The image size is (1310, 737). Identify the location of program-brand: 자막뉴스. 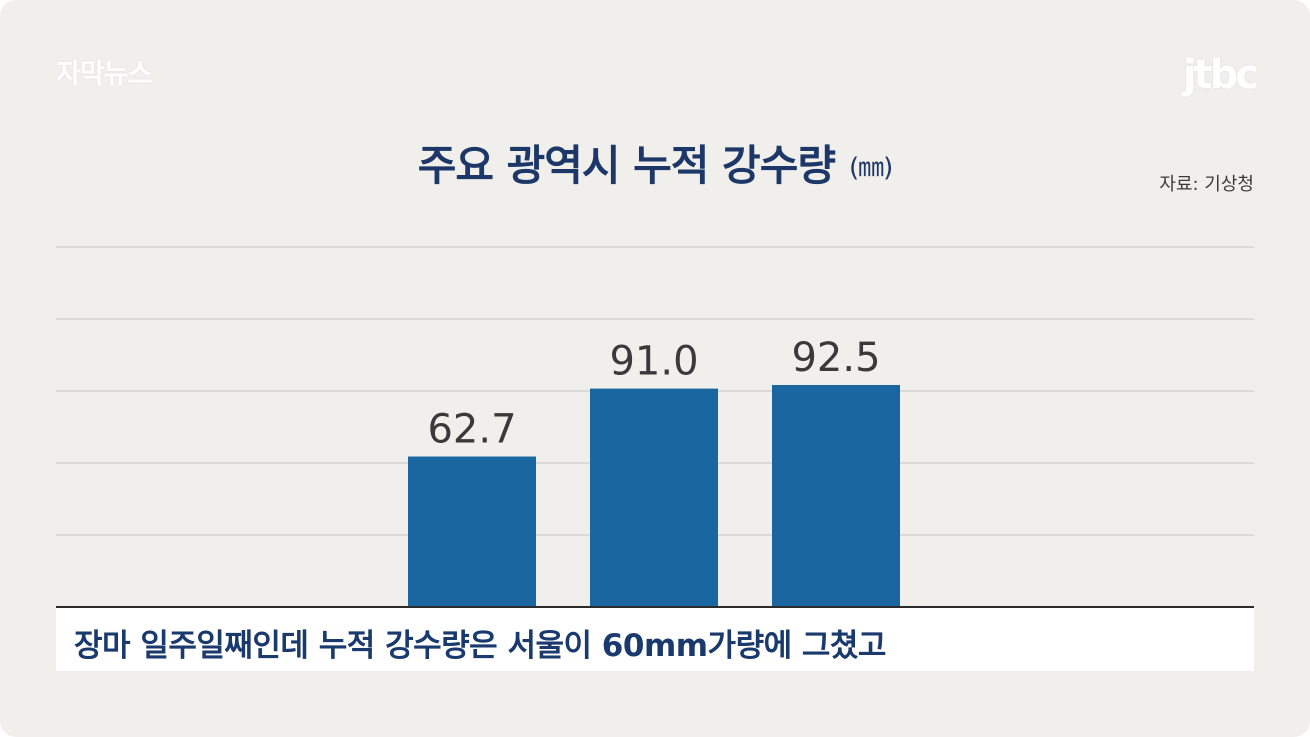
(104, 74).